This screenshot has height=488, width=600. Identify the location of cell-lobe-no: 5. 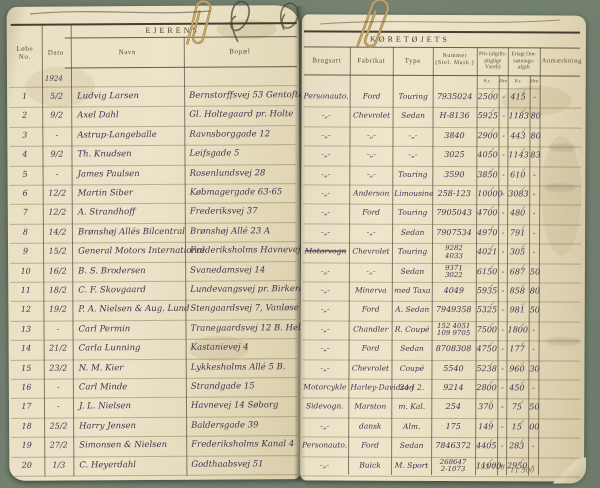
(25, 174).